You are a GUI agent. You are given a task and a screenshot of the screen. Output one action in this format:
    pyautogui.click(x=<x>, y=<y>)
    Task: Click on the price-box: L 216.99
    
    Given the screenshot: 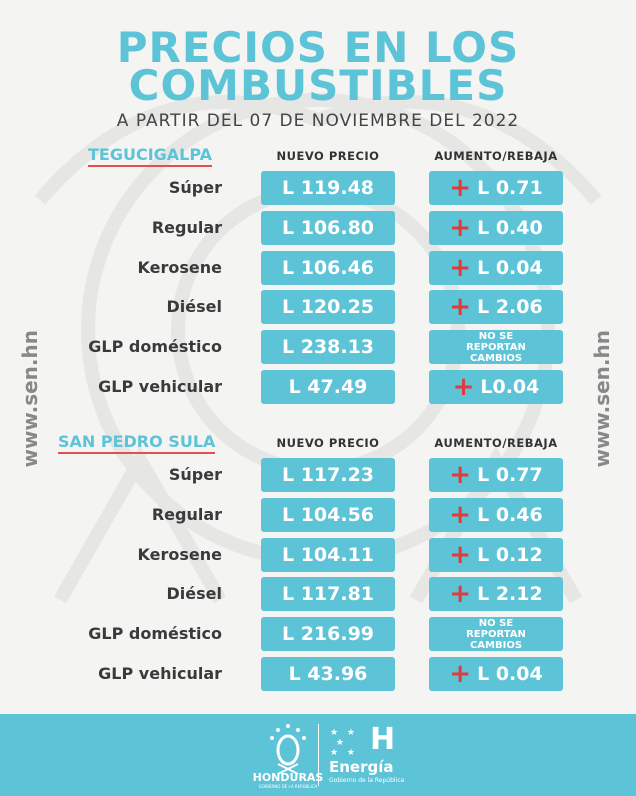 What is the action you would take?
    pyautogui.click(x=328, y=634)
    